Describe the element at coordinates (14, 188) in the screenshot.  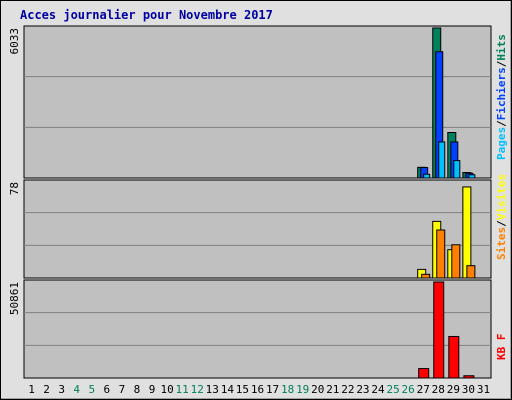
I see `y-max-label: 78` at that location.